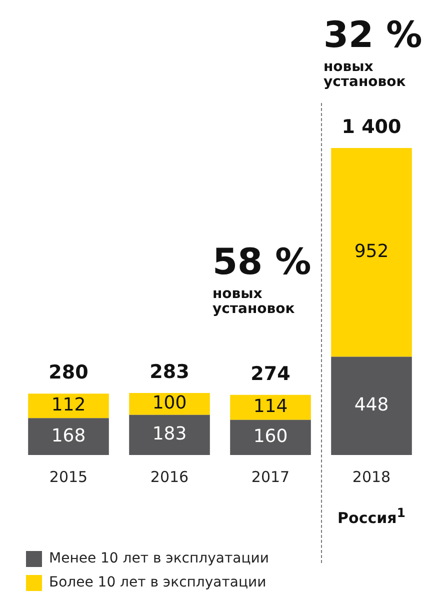 The width and height of the screenshot is (430, 609). What do you see at coordinates (372, 127) in the screenshot?
I see `total-label: 1 400` at bounding box center [372, 127].